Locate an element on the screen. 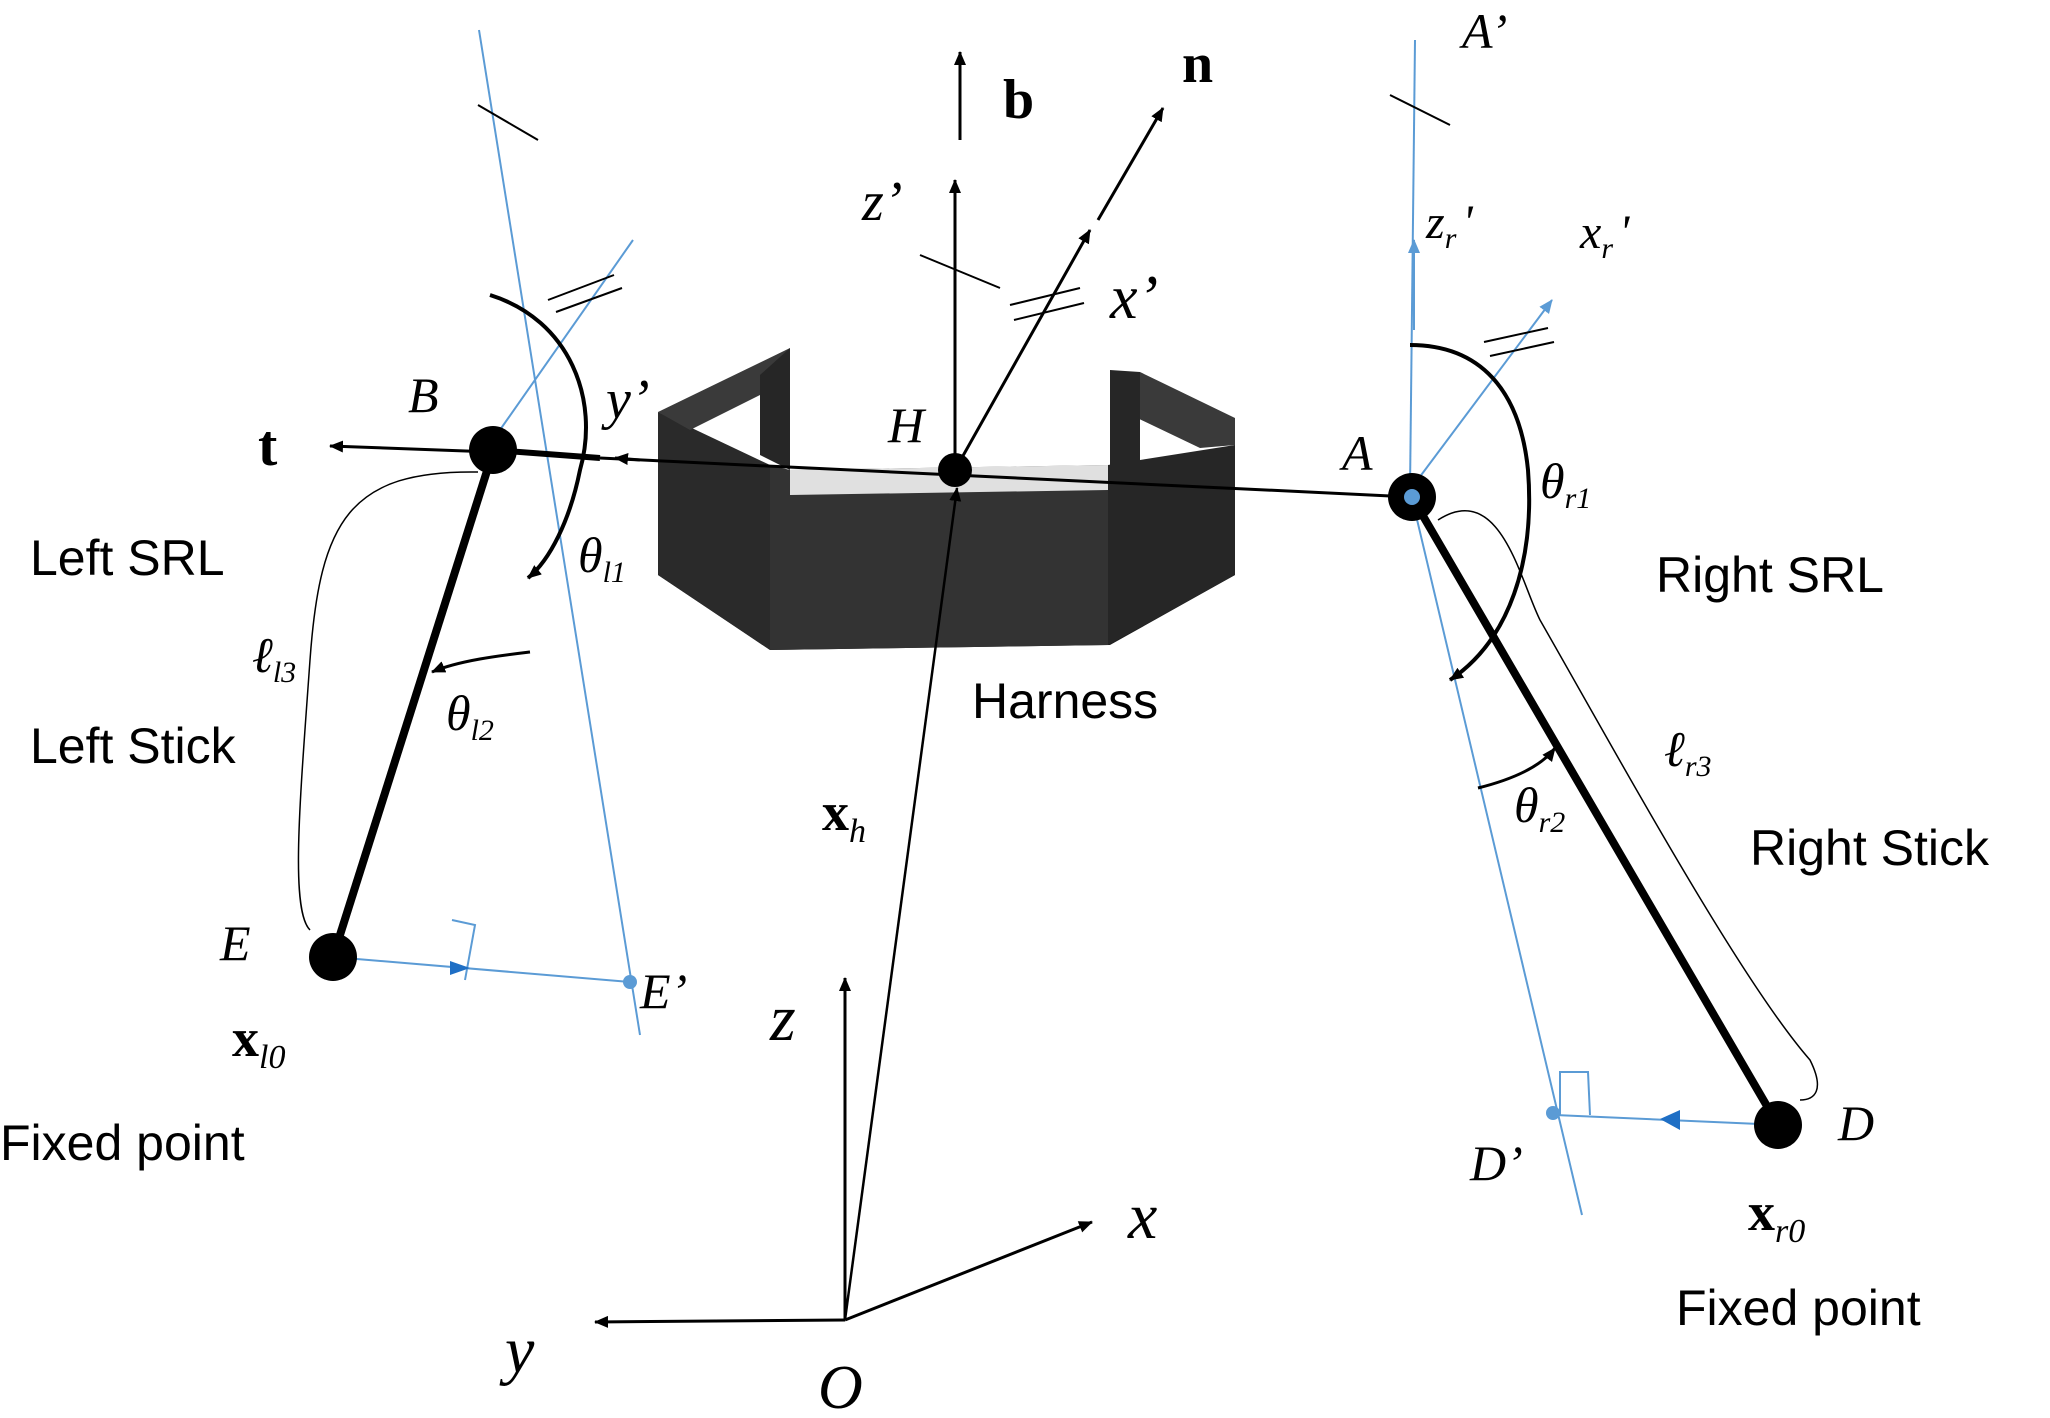 Image resolution: width=2050 pixels, height=1418 pixels. left-stick is located at coordinates (413, 704).